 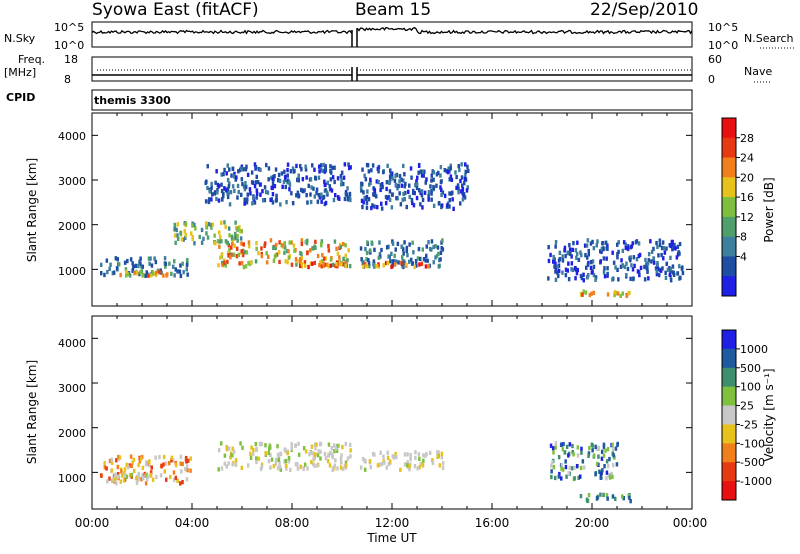 What do you see at coordinates (723, 45) in the screenshot?
I see `nsky-tick-bottom-right: 10^0` at bounding box center [723, 45].